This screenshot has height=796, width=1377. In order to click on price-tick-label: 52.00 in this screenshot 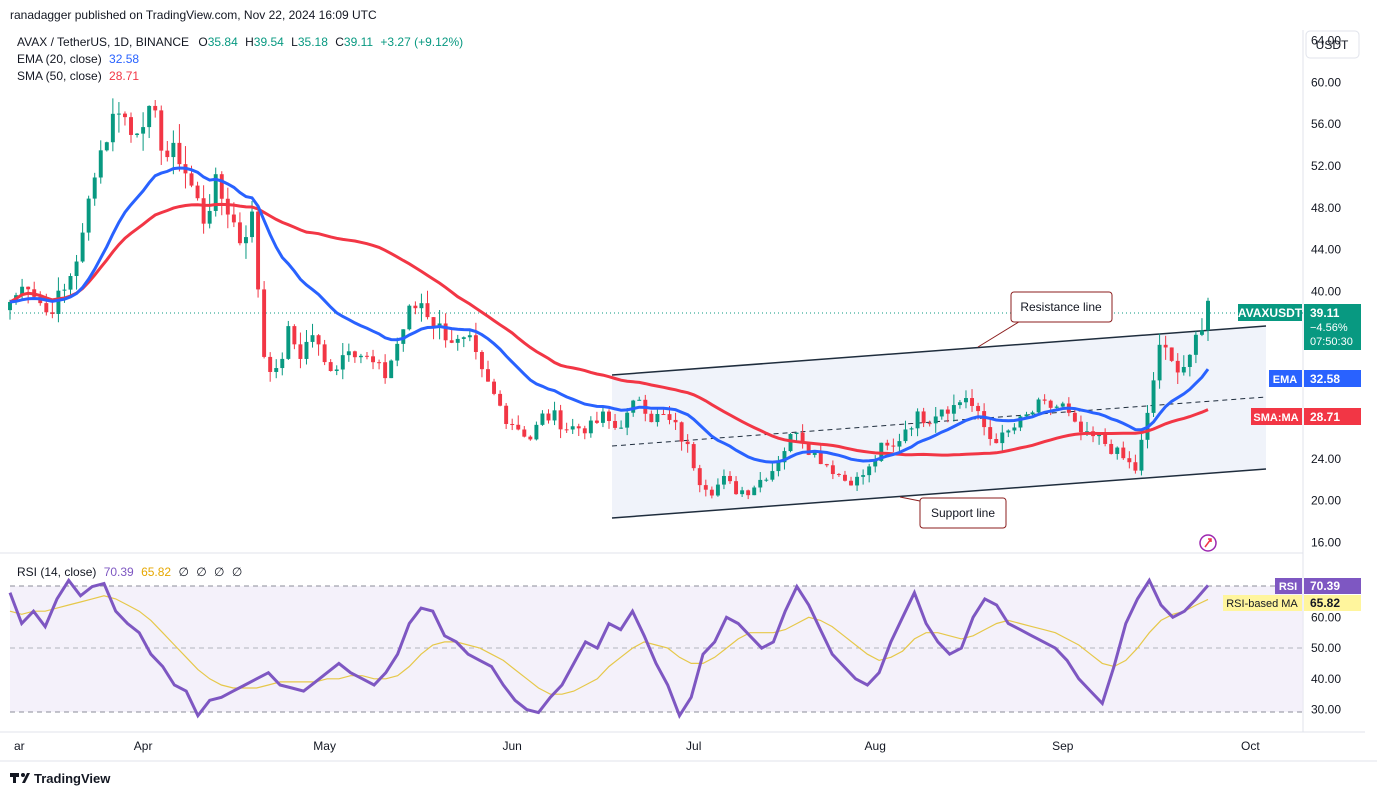, I will do `click(1326, 166)`.